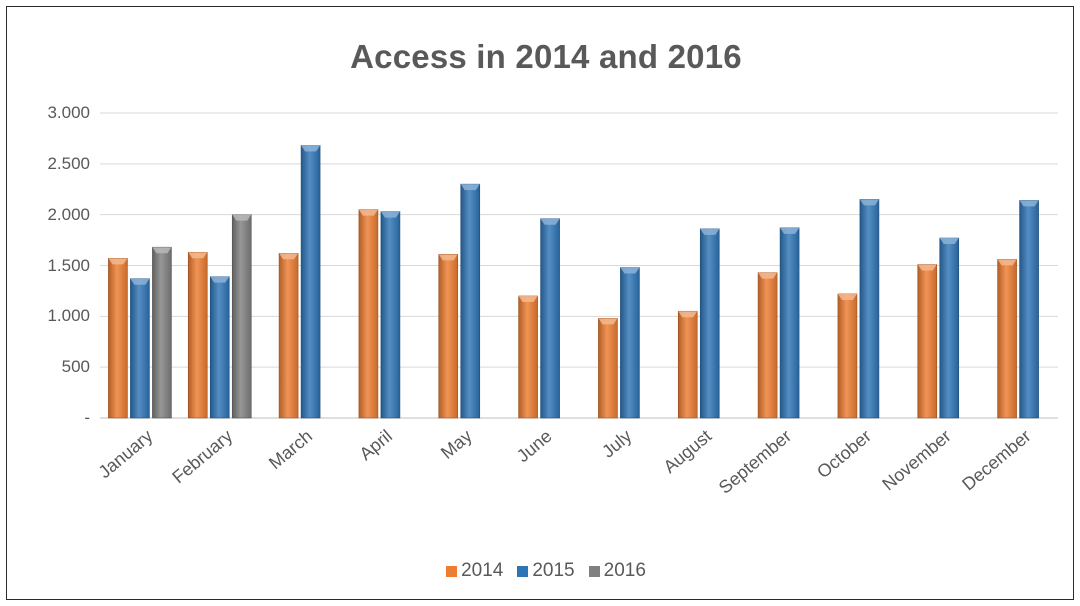  What do you see at coordinates (219, 347) in the screenshot?
I see `bar-2015-february` at bounding box center [219, 347].